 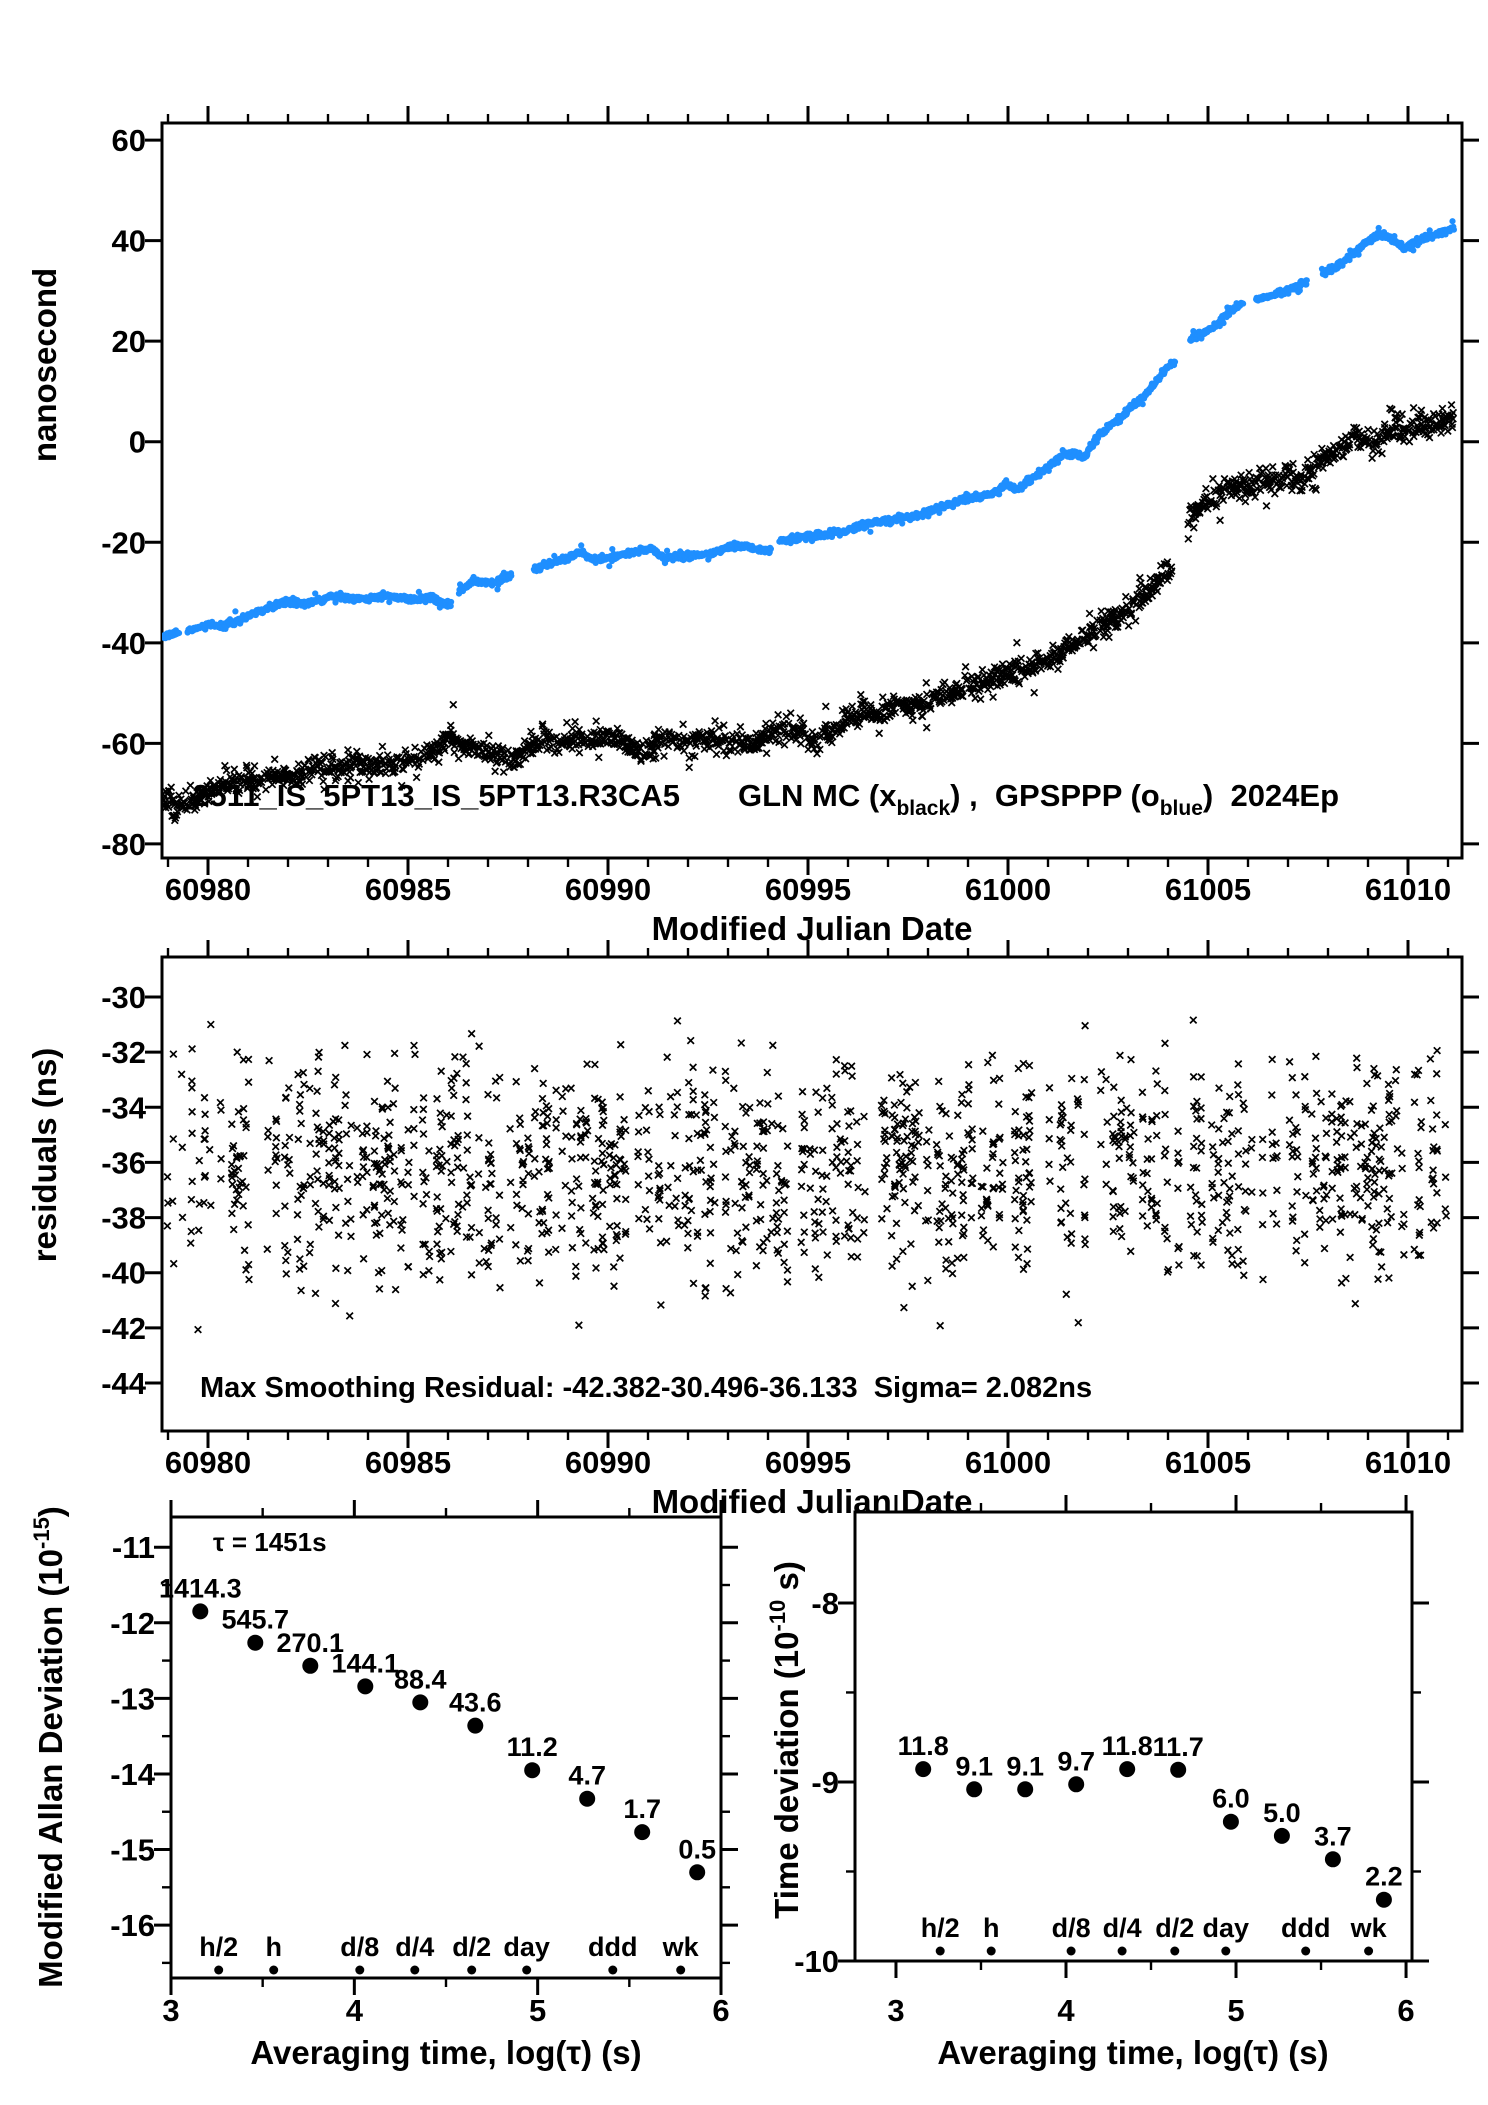 I want to click on dev-point-label: 9.1, so click(x=1025, y=1766).